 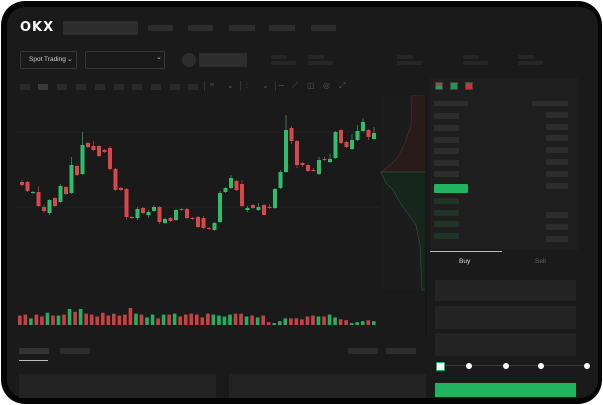 What do you see at coordinates (295, 85) in the screenshot?
I see `pencil-icon: ⟋` at bounding box center [295, 85].